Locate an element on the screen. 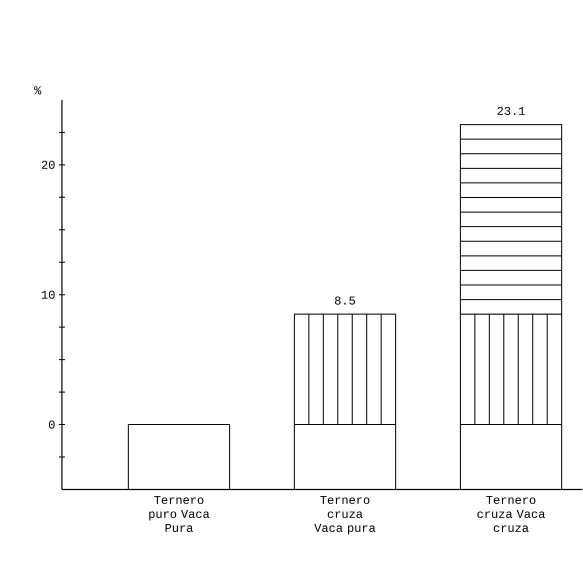 The width and height of the screenshot is (583, 580). total-label: 23.1 is located at coordinates (511, 110).